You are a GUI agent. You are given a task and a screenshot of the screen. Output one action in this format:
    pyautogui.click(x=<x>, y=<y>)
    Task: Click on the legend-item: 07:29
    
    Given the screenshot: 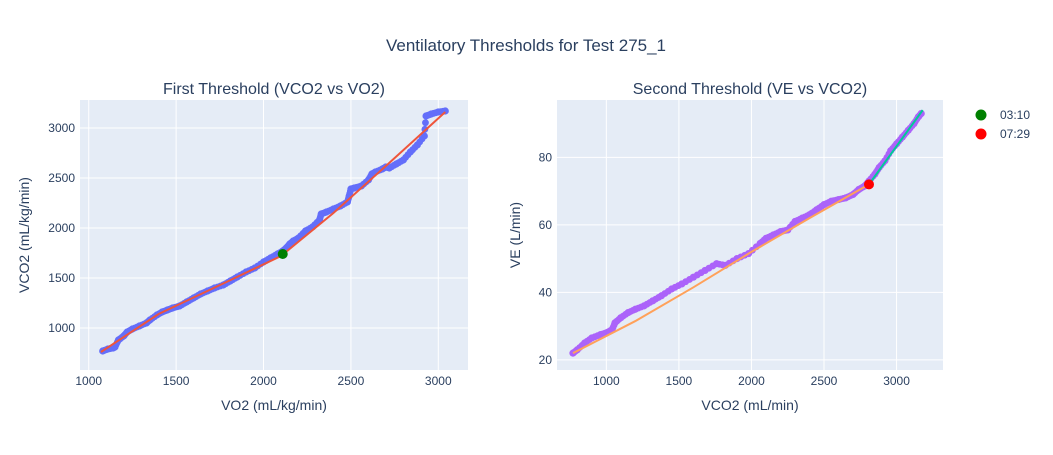 What is the action you would take?
    pyautogui.click(x=1003, y=134)
    